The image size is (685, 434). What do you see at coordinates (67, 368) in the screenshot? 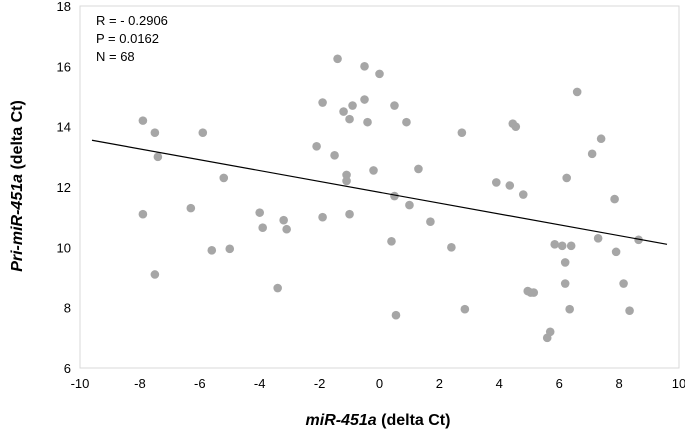
I see `y-tick-label: 6` at bounding box center [67, 368].